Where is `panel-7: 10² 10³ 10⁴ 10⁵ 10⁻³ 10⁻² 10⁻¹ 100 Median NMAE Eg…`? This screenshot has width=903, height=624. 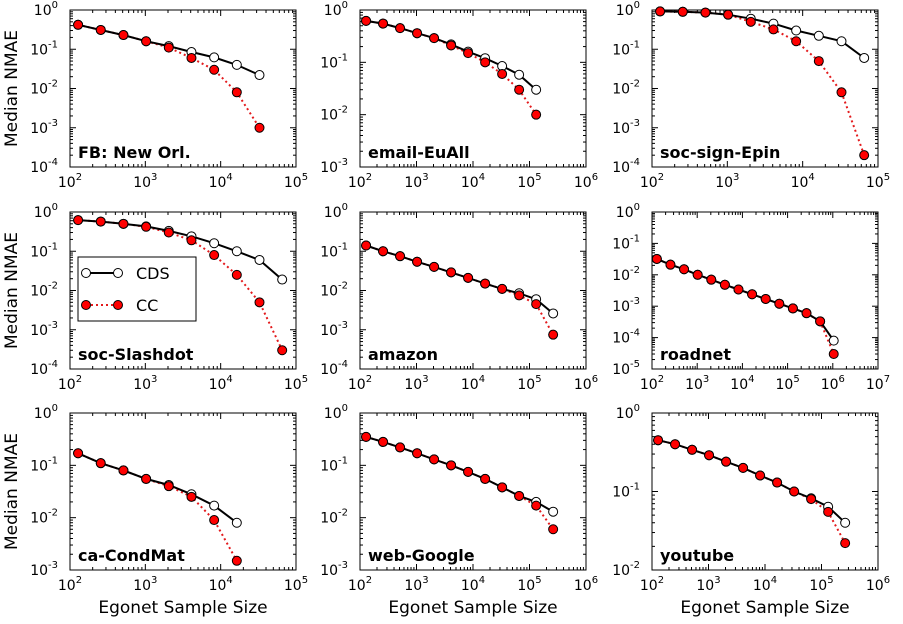
panel-7: 10² 10³ 10⁴ 10⁵ 10⁻³ 10⁻² 10⁻¹ 100 Median NMAE Eg… is located at coordinates (155, 510).